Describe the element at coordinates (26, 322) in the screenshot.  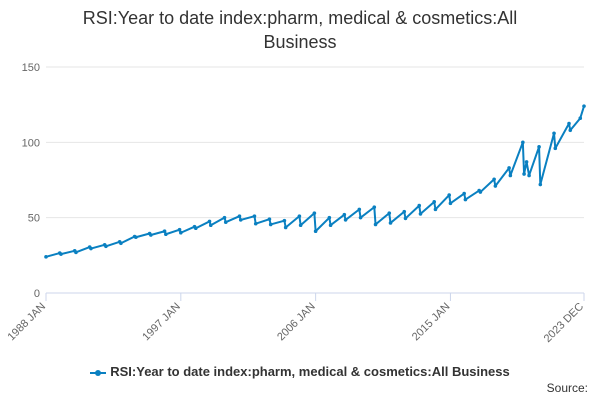
I see `x-tick-label: 1988 JAN` at that location.